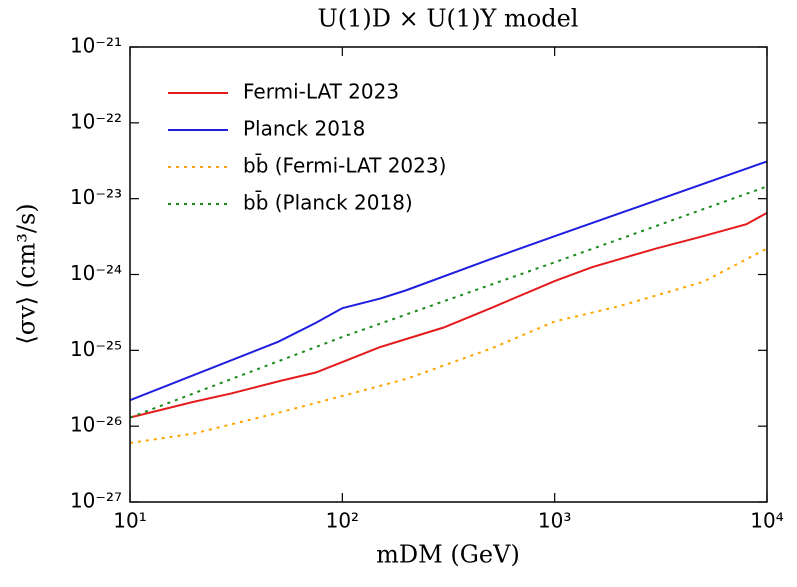  Describe the element at coordinates (342, 521) in the screenshot. I see `x-tick-label: 10²` at that location.